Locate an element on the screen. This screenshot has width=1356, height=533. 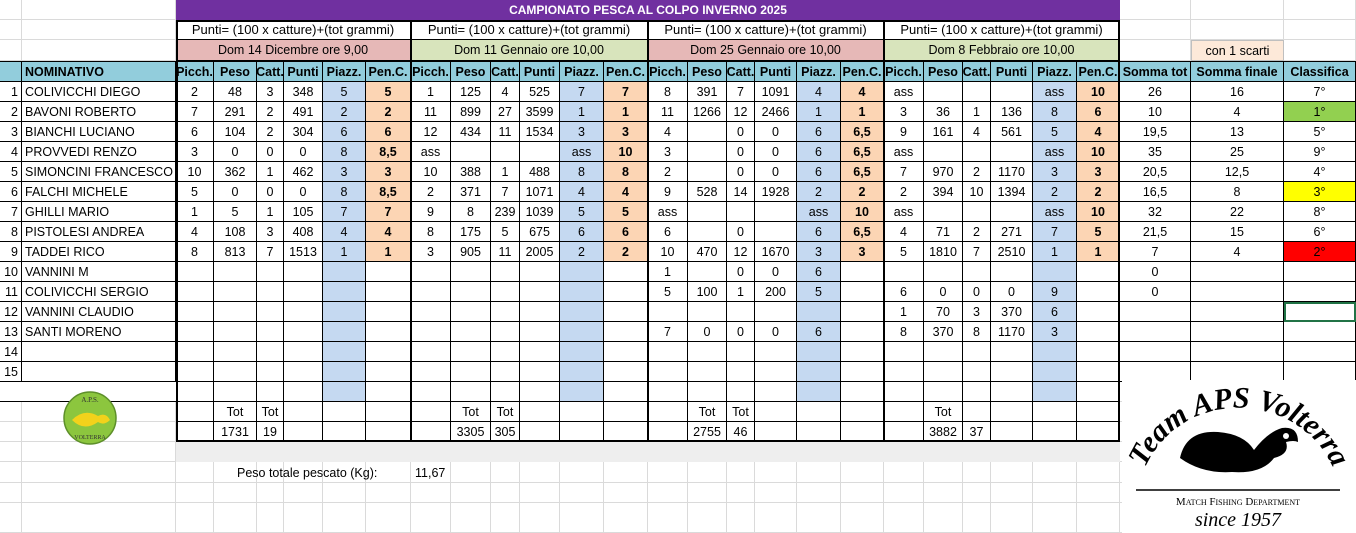
table-cell: 12 is located at coordinates (741, 252).